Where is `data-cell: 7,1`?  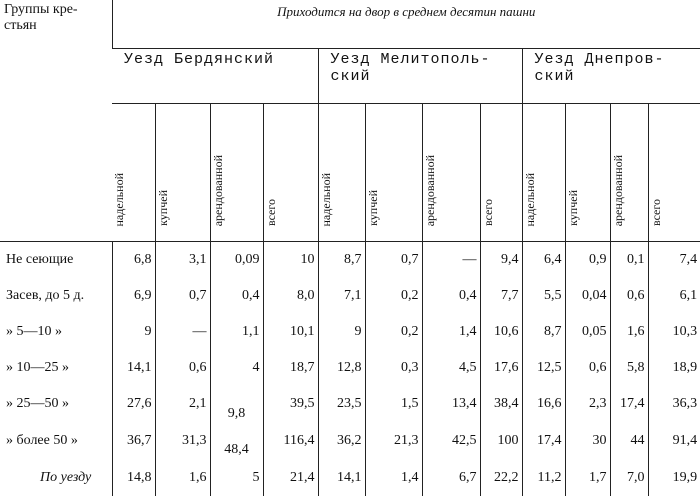 data-cell: 7,1 is located at coordinates (341, 296).